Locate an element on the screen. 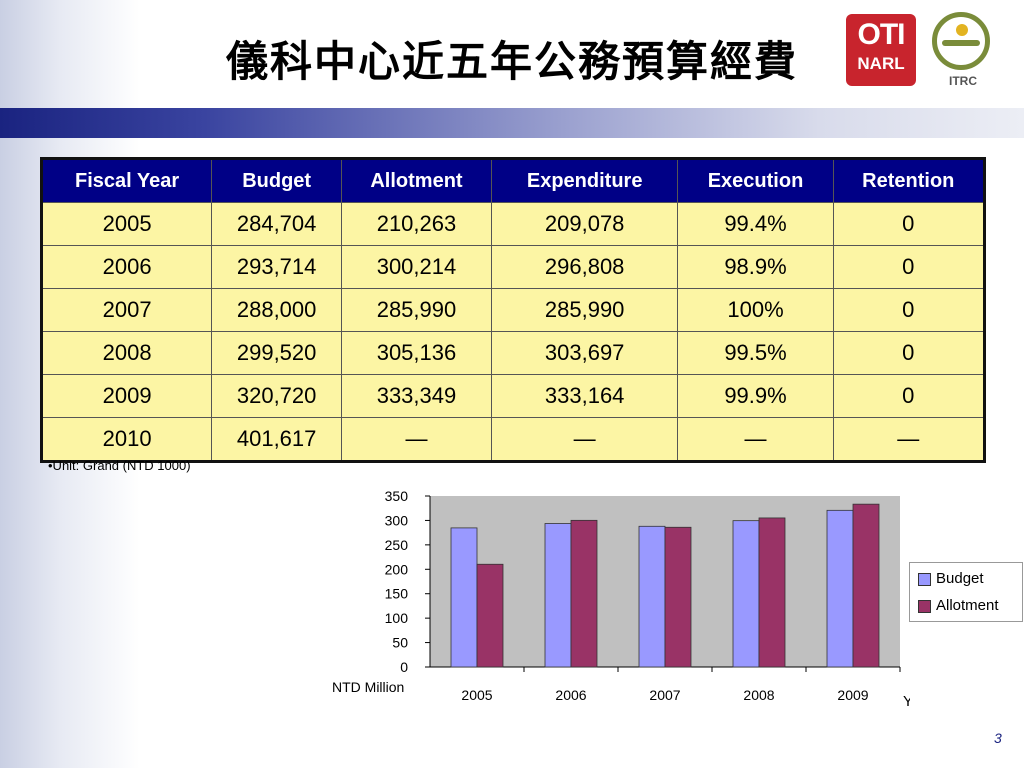  table-row: 2010 401,617 — — — — is located at coordinates (513, 439).